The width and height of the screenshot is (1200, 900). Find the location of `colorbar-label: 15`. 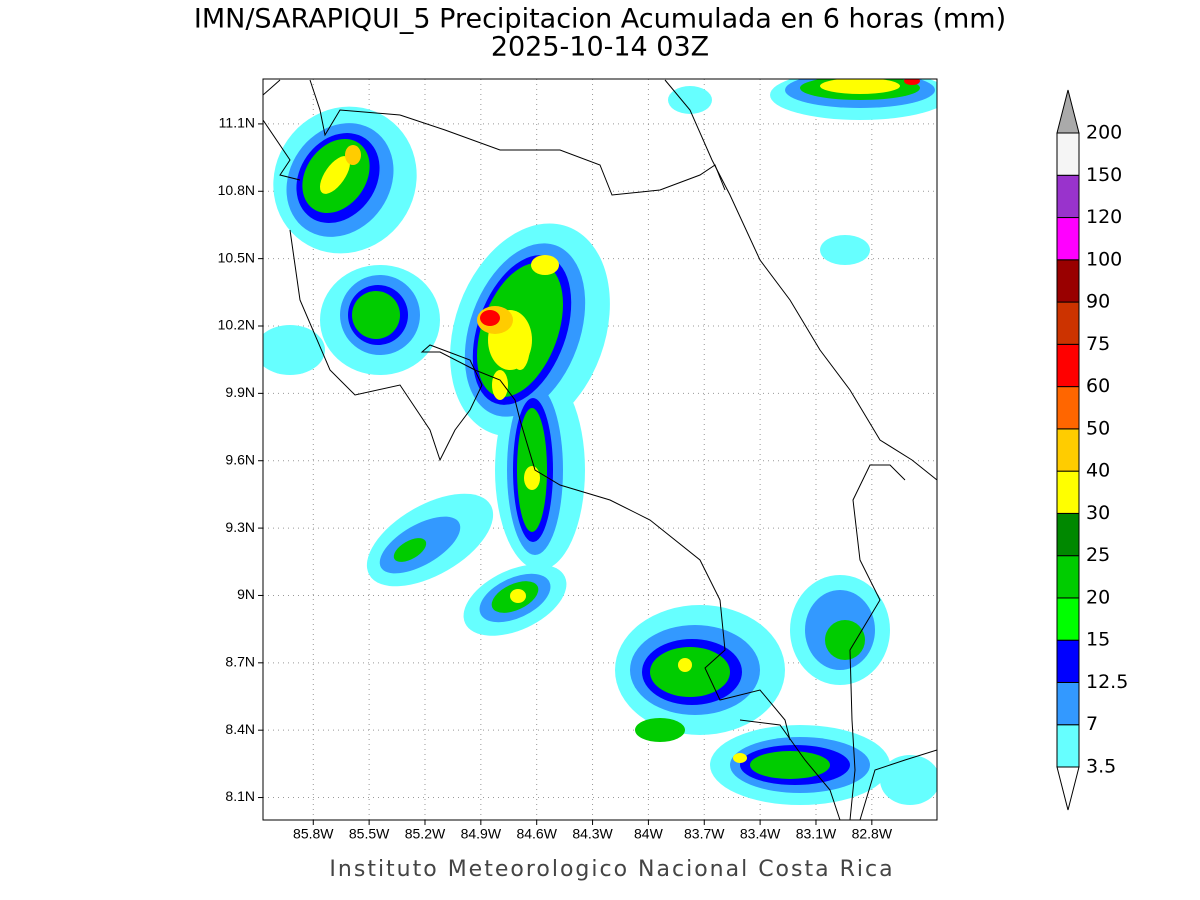

colorbar-label: 15 is located at coordinates (1098, 640).